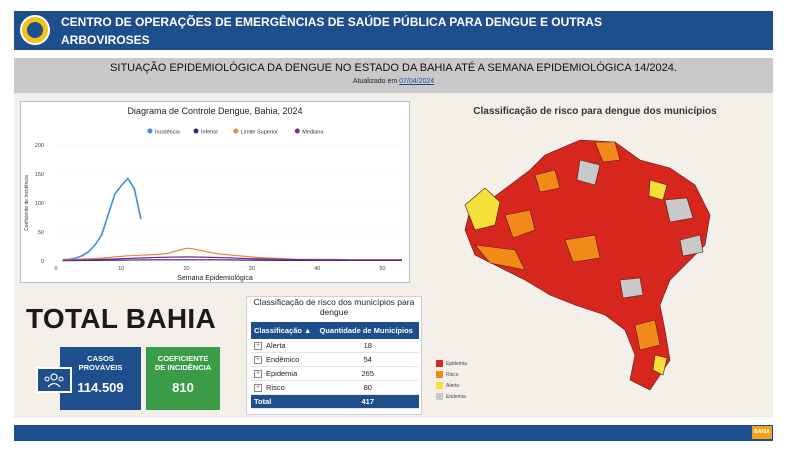 The image size is (786, 454). I want to click on series-line-incidência, so click(102, 219).